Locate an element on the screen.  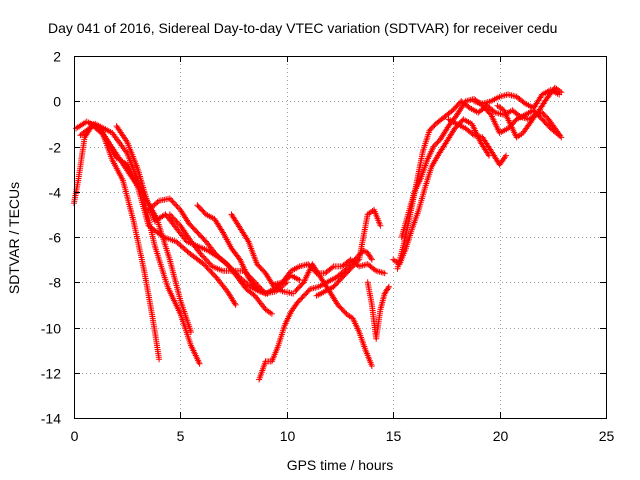
series-arc16 is located at coordinates (480, 168).